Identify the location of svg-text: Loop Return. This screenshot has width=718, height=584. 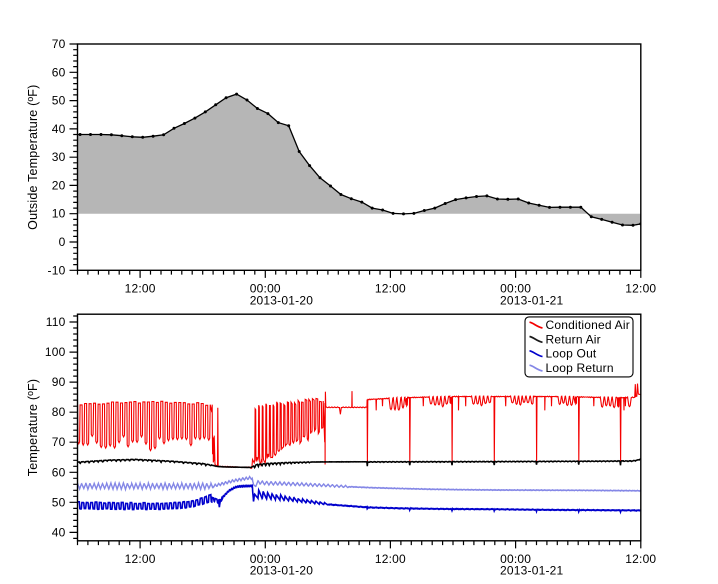
(580, 368).